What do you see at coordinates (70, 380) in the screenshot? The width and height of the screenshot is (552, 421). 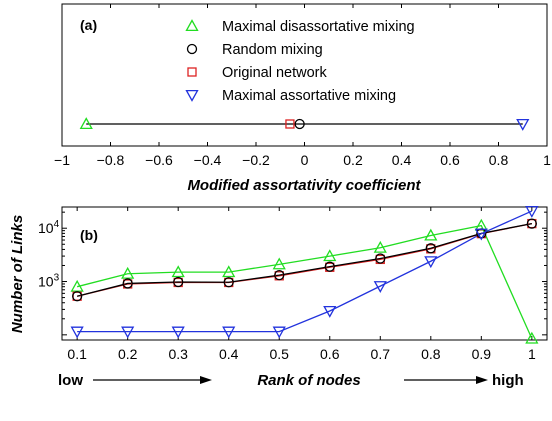 I see `low-label: low` at bounding box center [70, 380].